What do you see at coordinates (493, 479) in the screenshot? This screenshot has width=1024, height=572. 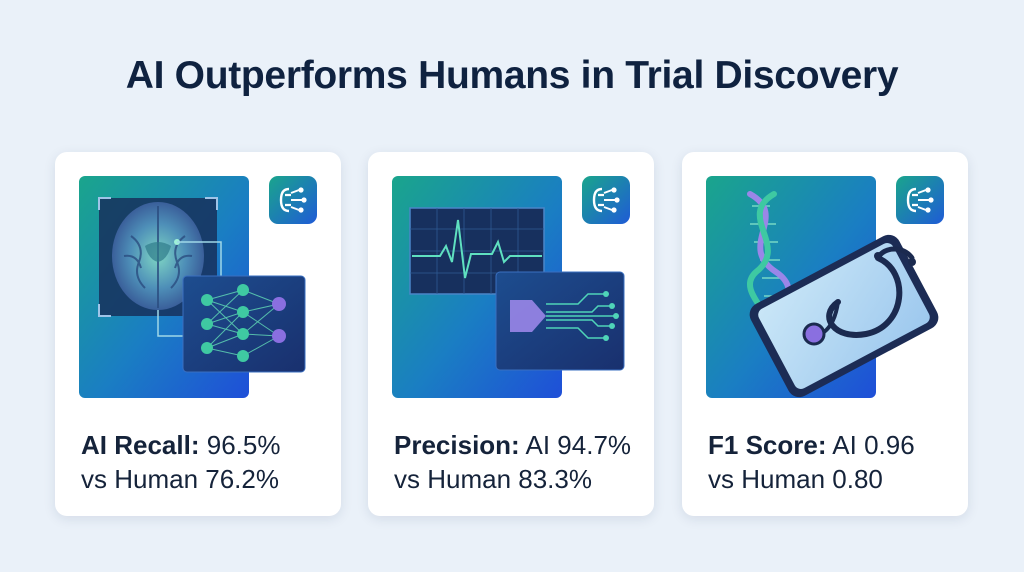 I see `metric-comparison: vs Human 83.3%` at bounding box center [493, 479].